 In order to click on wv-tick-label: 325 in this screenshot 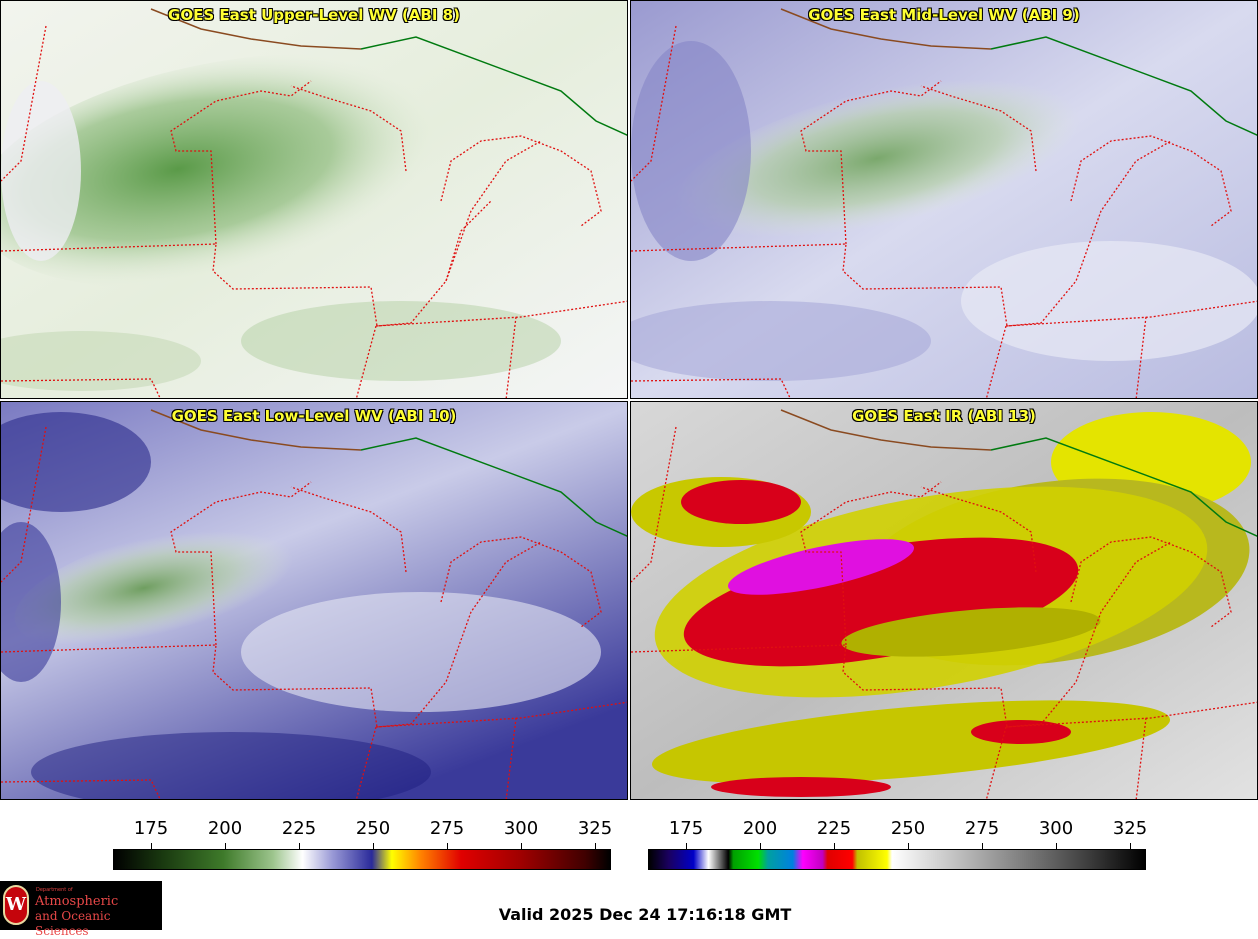, I will do `click(595, 828)`.